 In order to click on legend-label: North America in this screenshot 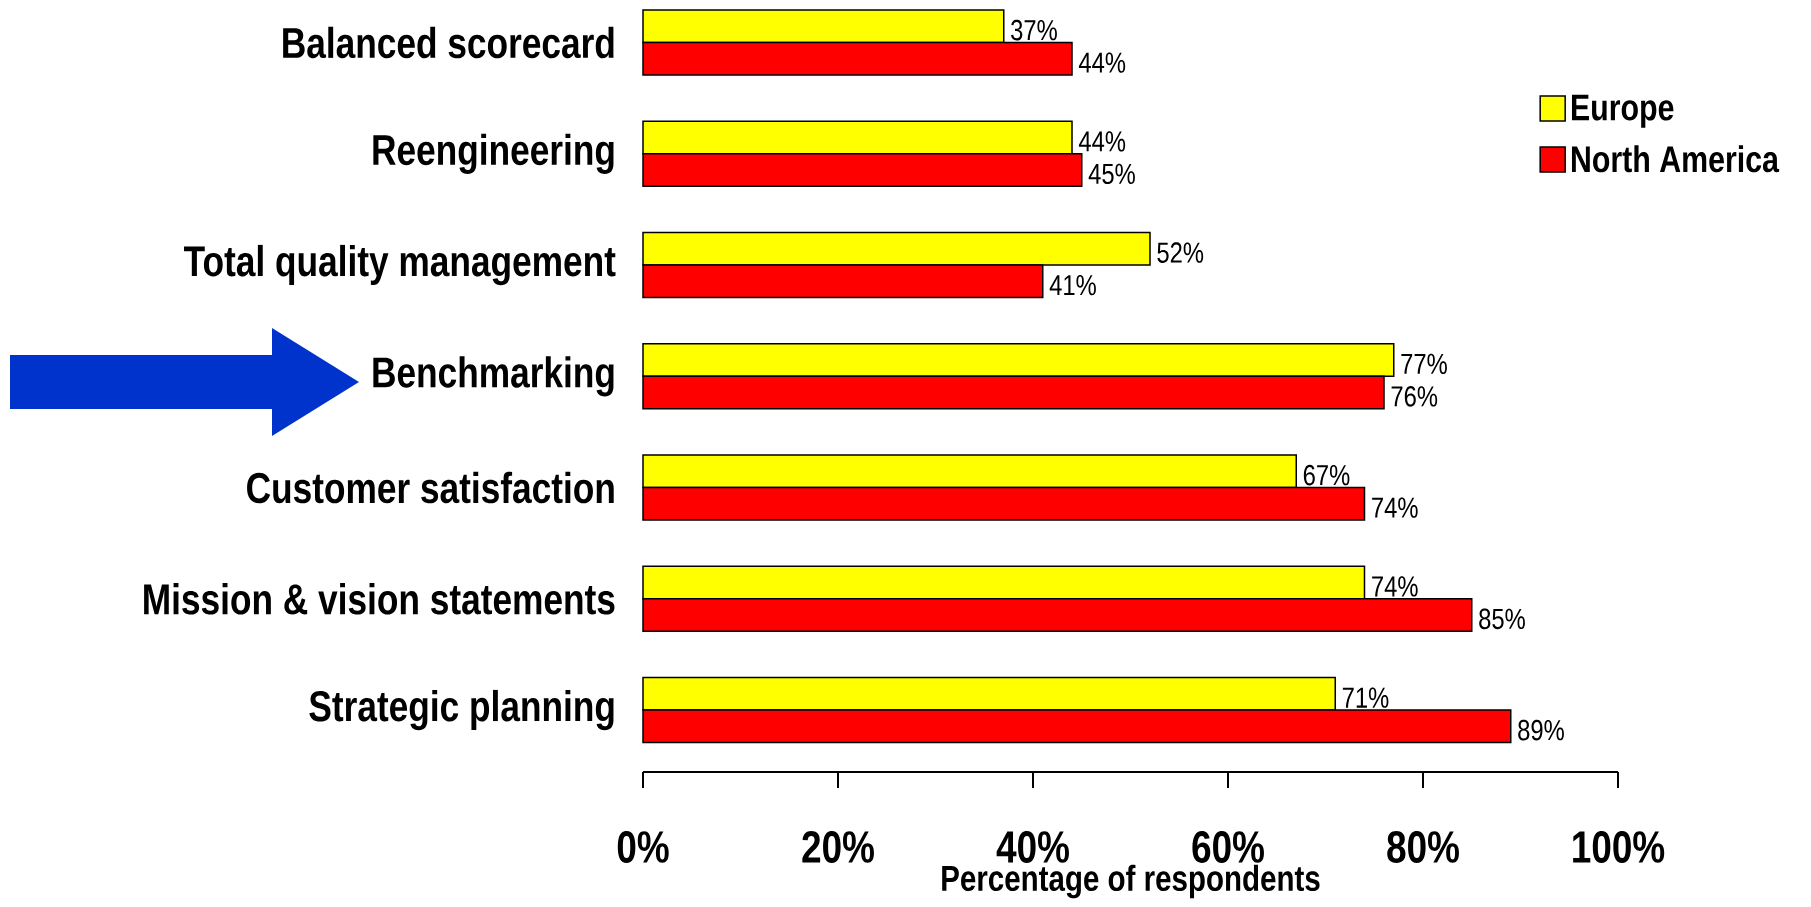, I will do `click(1675, 159)`.